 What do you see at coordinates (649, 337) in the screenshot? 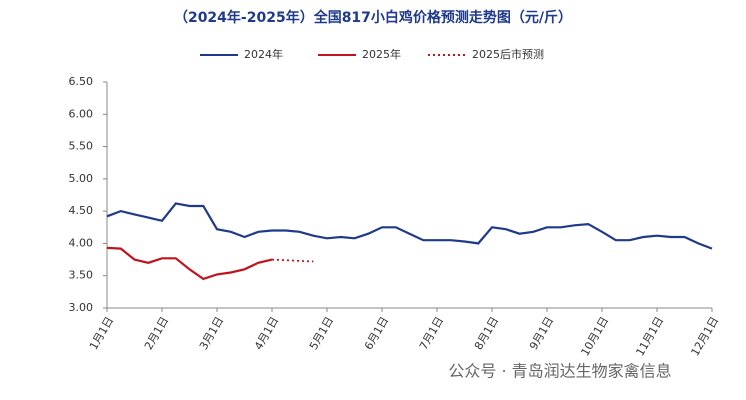
I see `x-tick-label: 11月1日` at bounding box center [649, 337].